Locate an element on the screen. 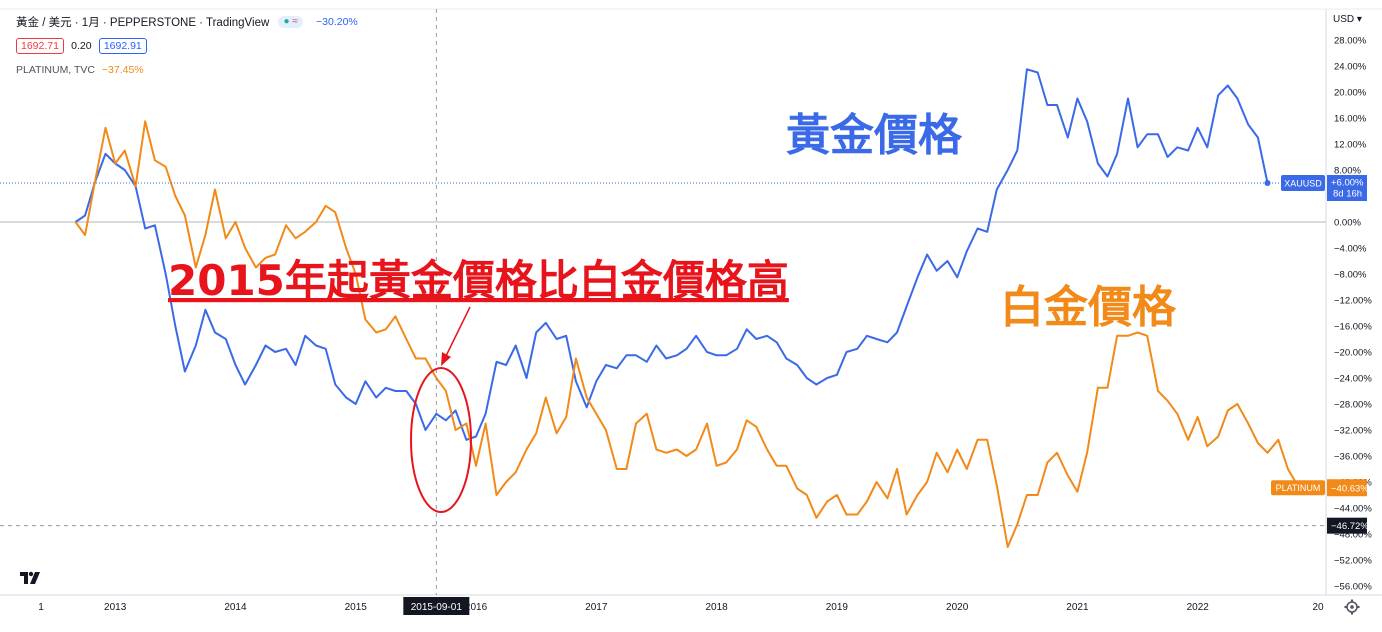  platinum-value-tag-label: −40.63% is located at coordinates (1350, 488).